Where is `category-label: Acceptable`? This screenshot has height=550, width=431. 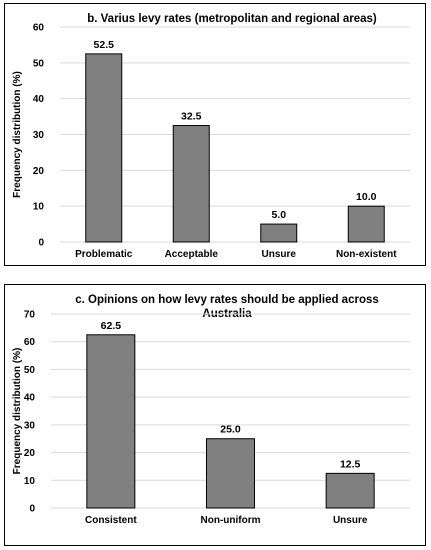 category-label: Acceptable is located at coordinates (192, 254).